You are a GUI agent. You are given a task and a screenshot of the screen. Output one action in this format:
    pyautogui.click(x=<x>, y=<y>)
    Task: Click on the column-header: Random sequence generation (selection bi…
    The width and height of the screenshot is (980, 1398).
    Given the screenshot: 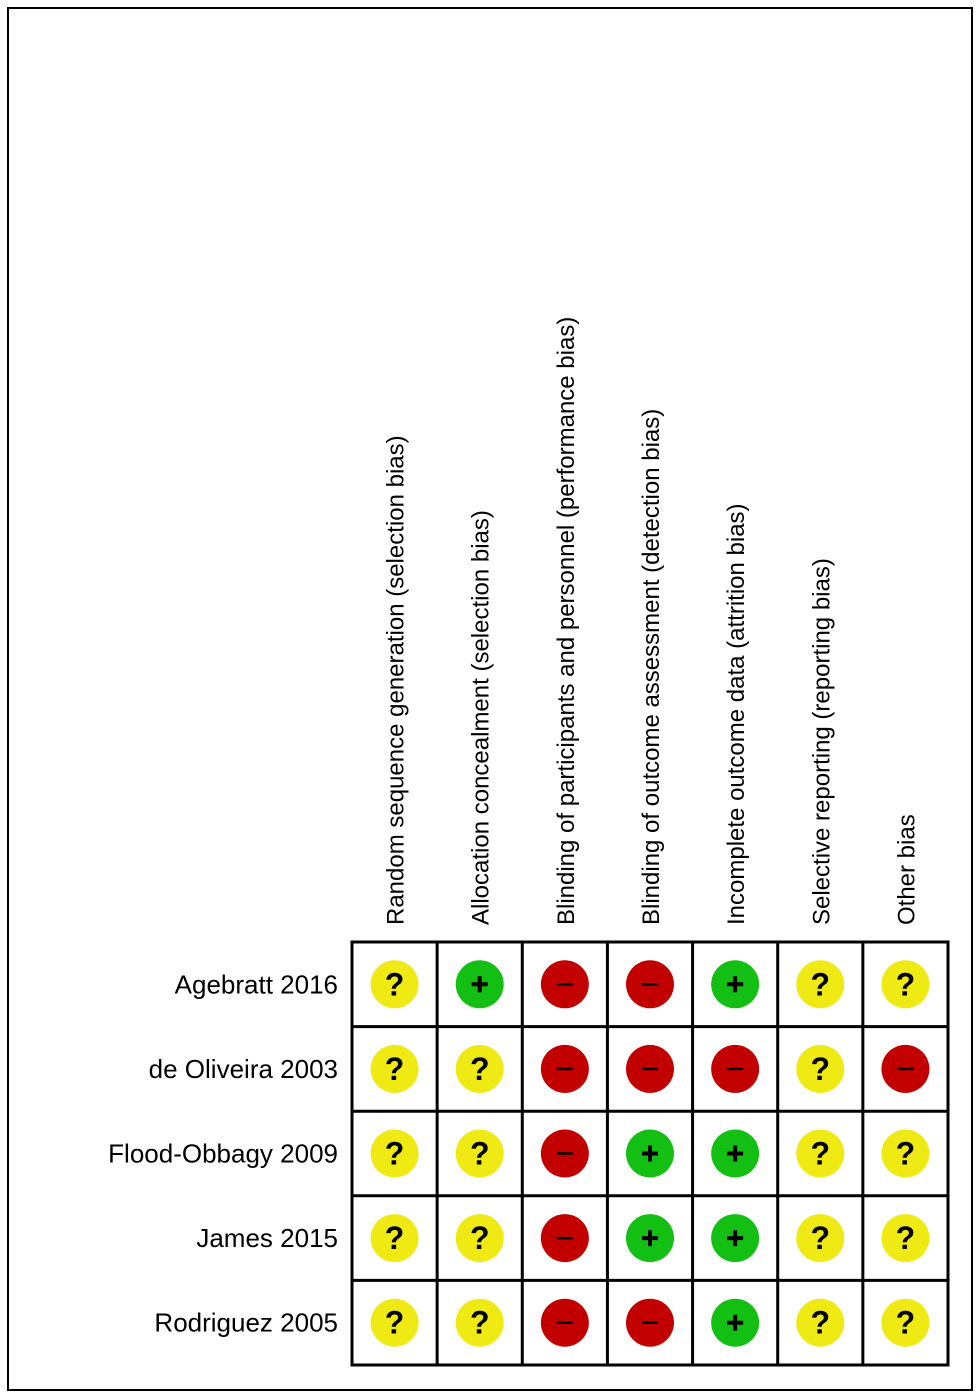 What is the action you would take?
    pyautogui.click(x=396, y=680)
    